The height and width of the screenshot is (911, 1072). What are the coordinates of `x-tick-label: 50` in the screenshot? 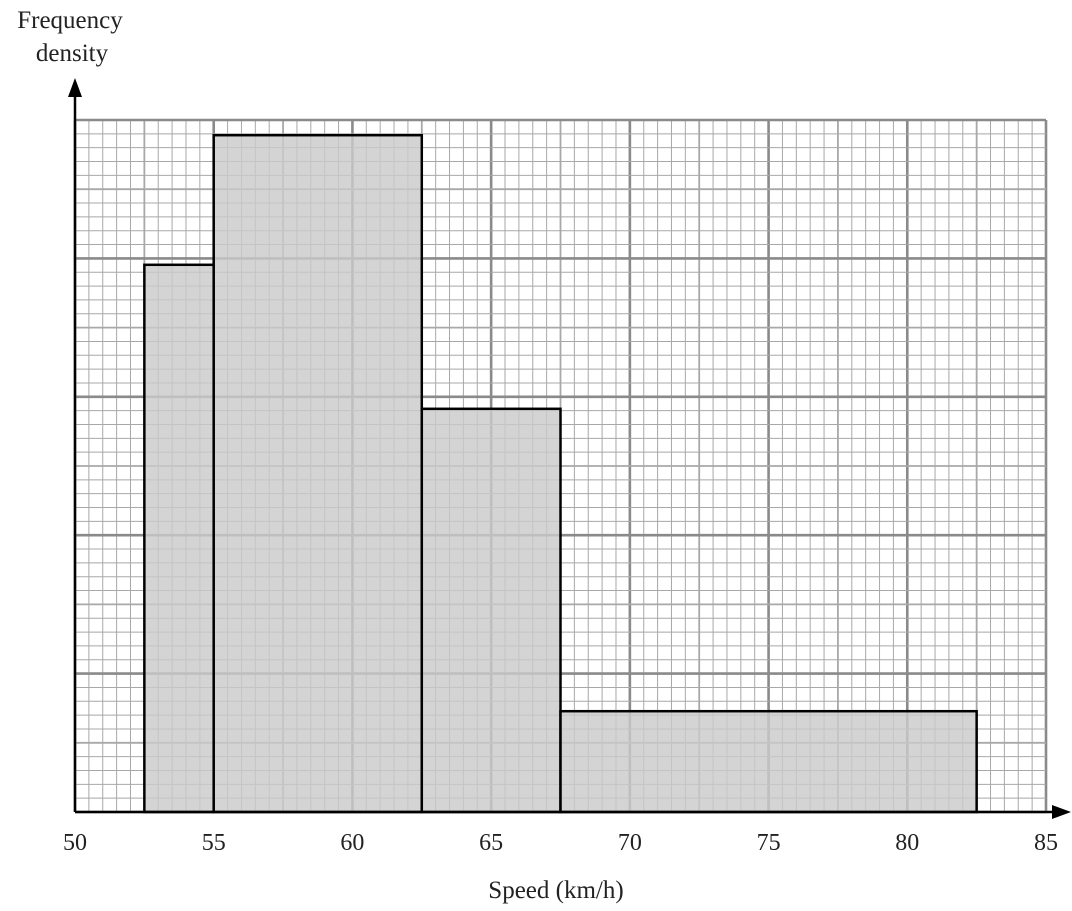 It's located at (75, 843).